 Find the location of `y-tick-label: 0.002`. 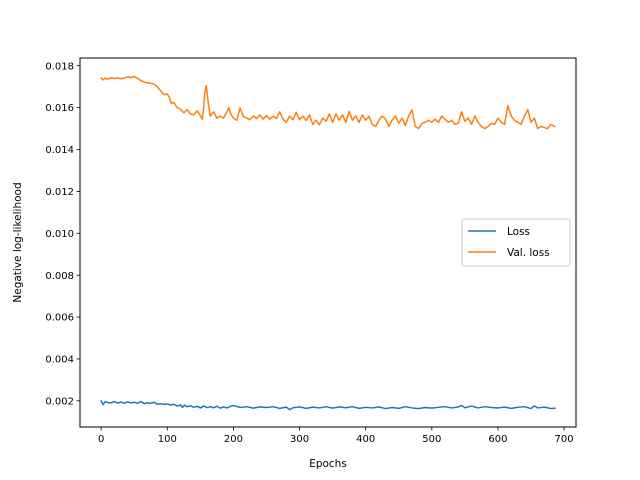

y-tick-label: 0.002 is located at coordinates (59, 401).